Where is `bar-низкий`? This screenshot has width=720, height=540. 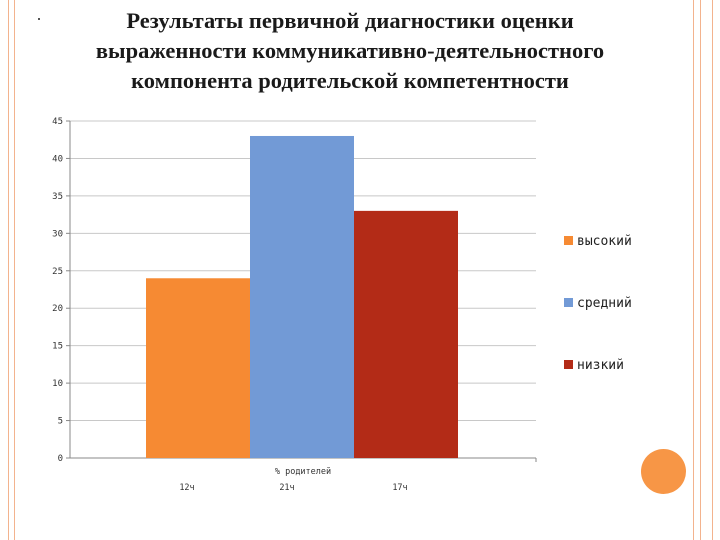
bar-низкий is located at coordinates (406, 334).